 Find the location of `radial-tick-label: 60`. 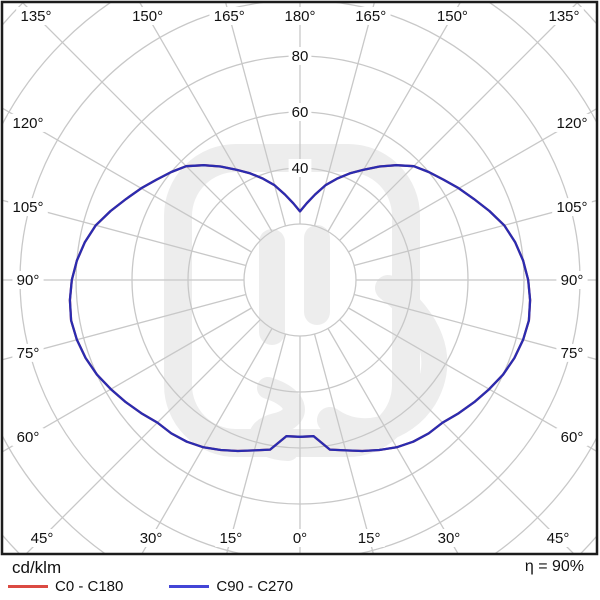

radial-tick-label: 60 is located at coordinates (300, 112).